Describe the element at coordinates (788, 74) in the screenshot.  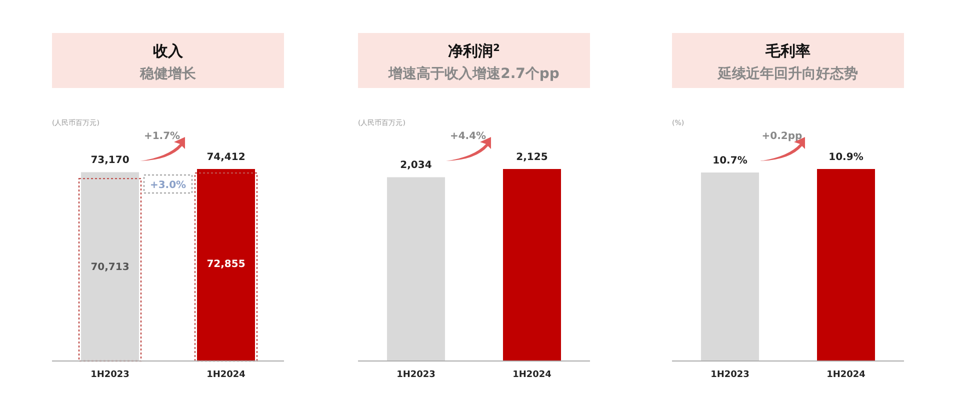
I see `subtitle: 延续近年回升向好态势` at that location.